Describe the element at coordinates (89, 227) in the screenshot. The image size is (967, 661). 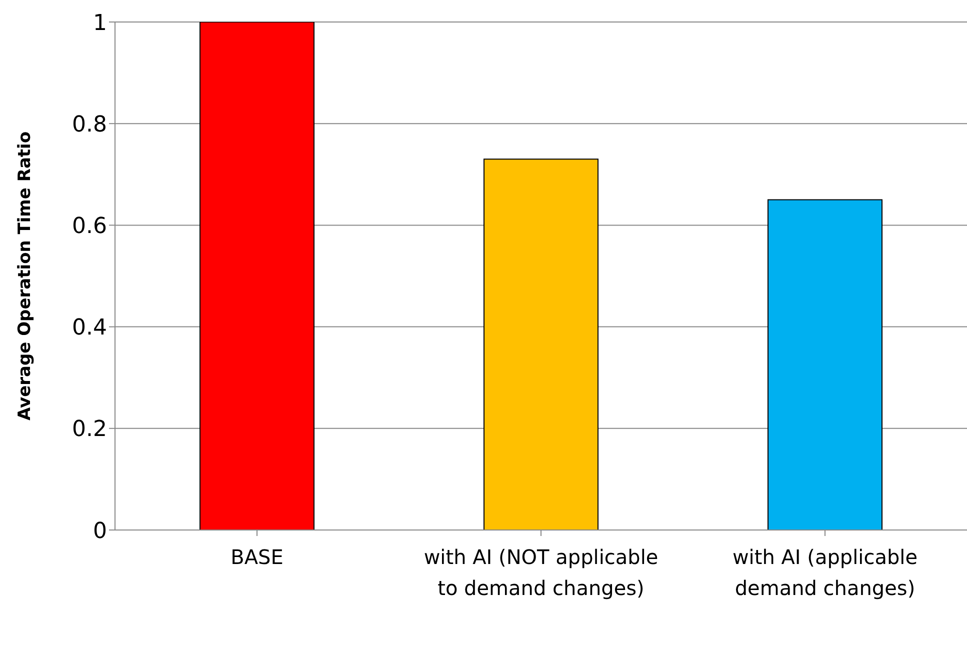
I see `y-tick-label: 0.6` at that location.